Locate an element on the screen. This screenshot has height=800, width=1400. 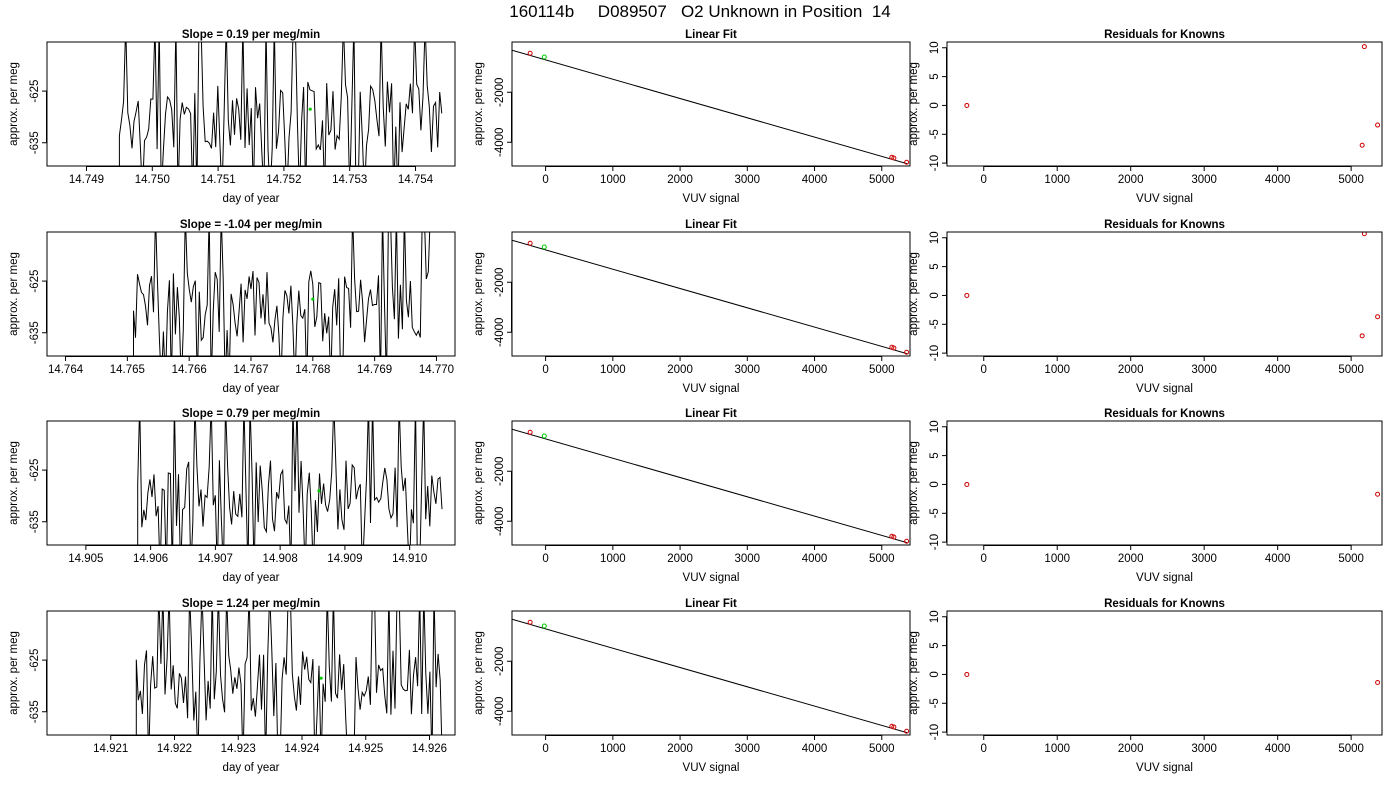
x-tick-label: 14.924 is located at coordinates (302, 749).